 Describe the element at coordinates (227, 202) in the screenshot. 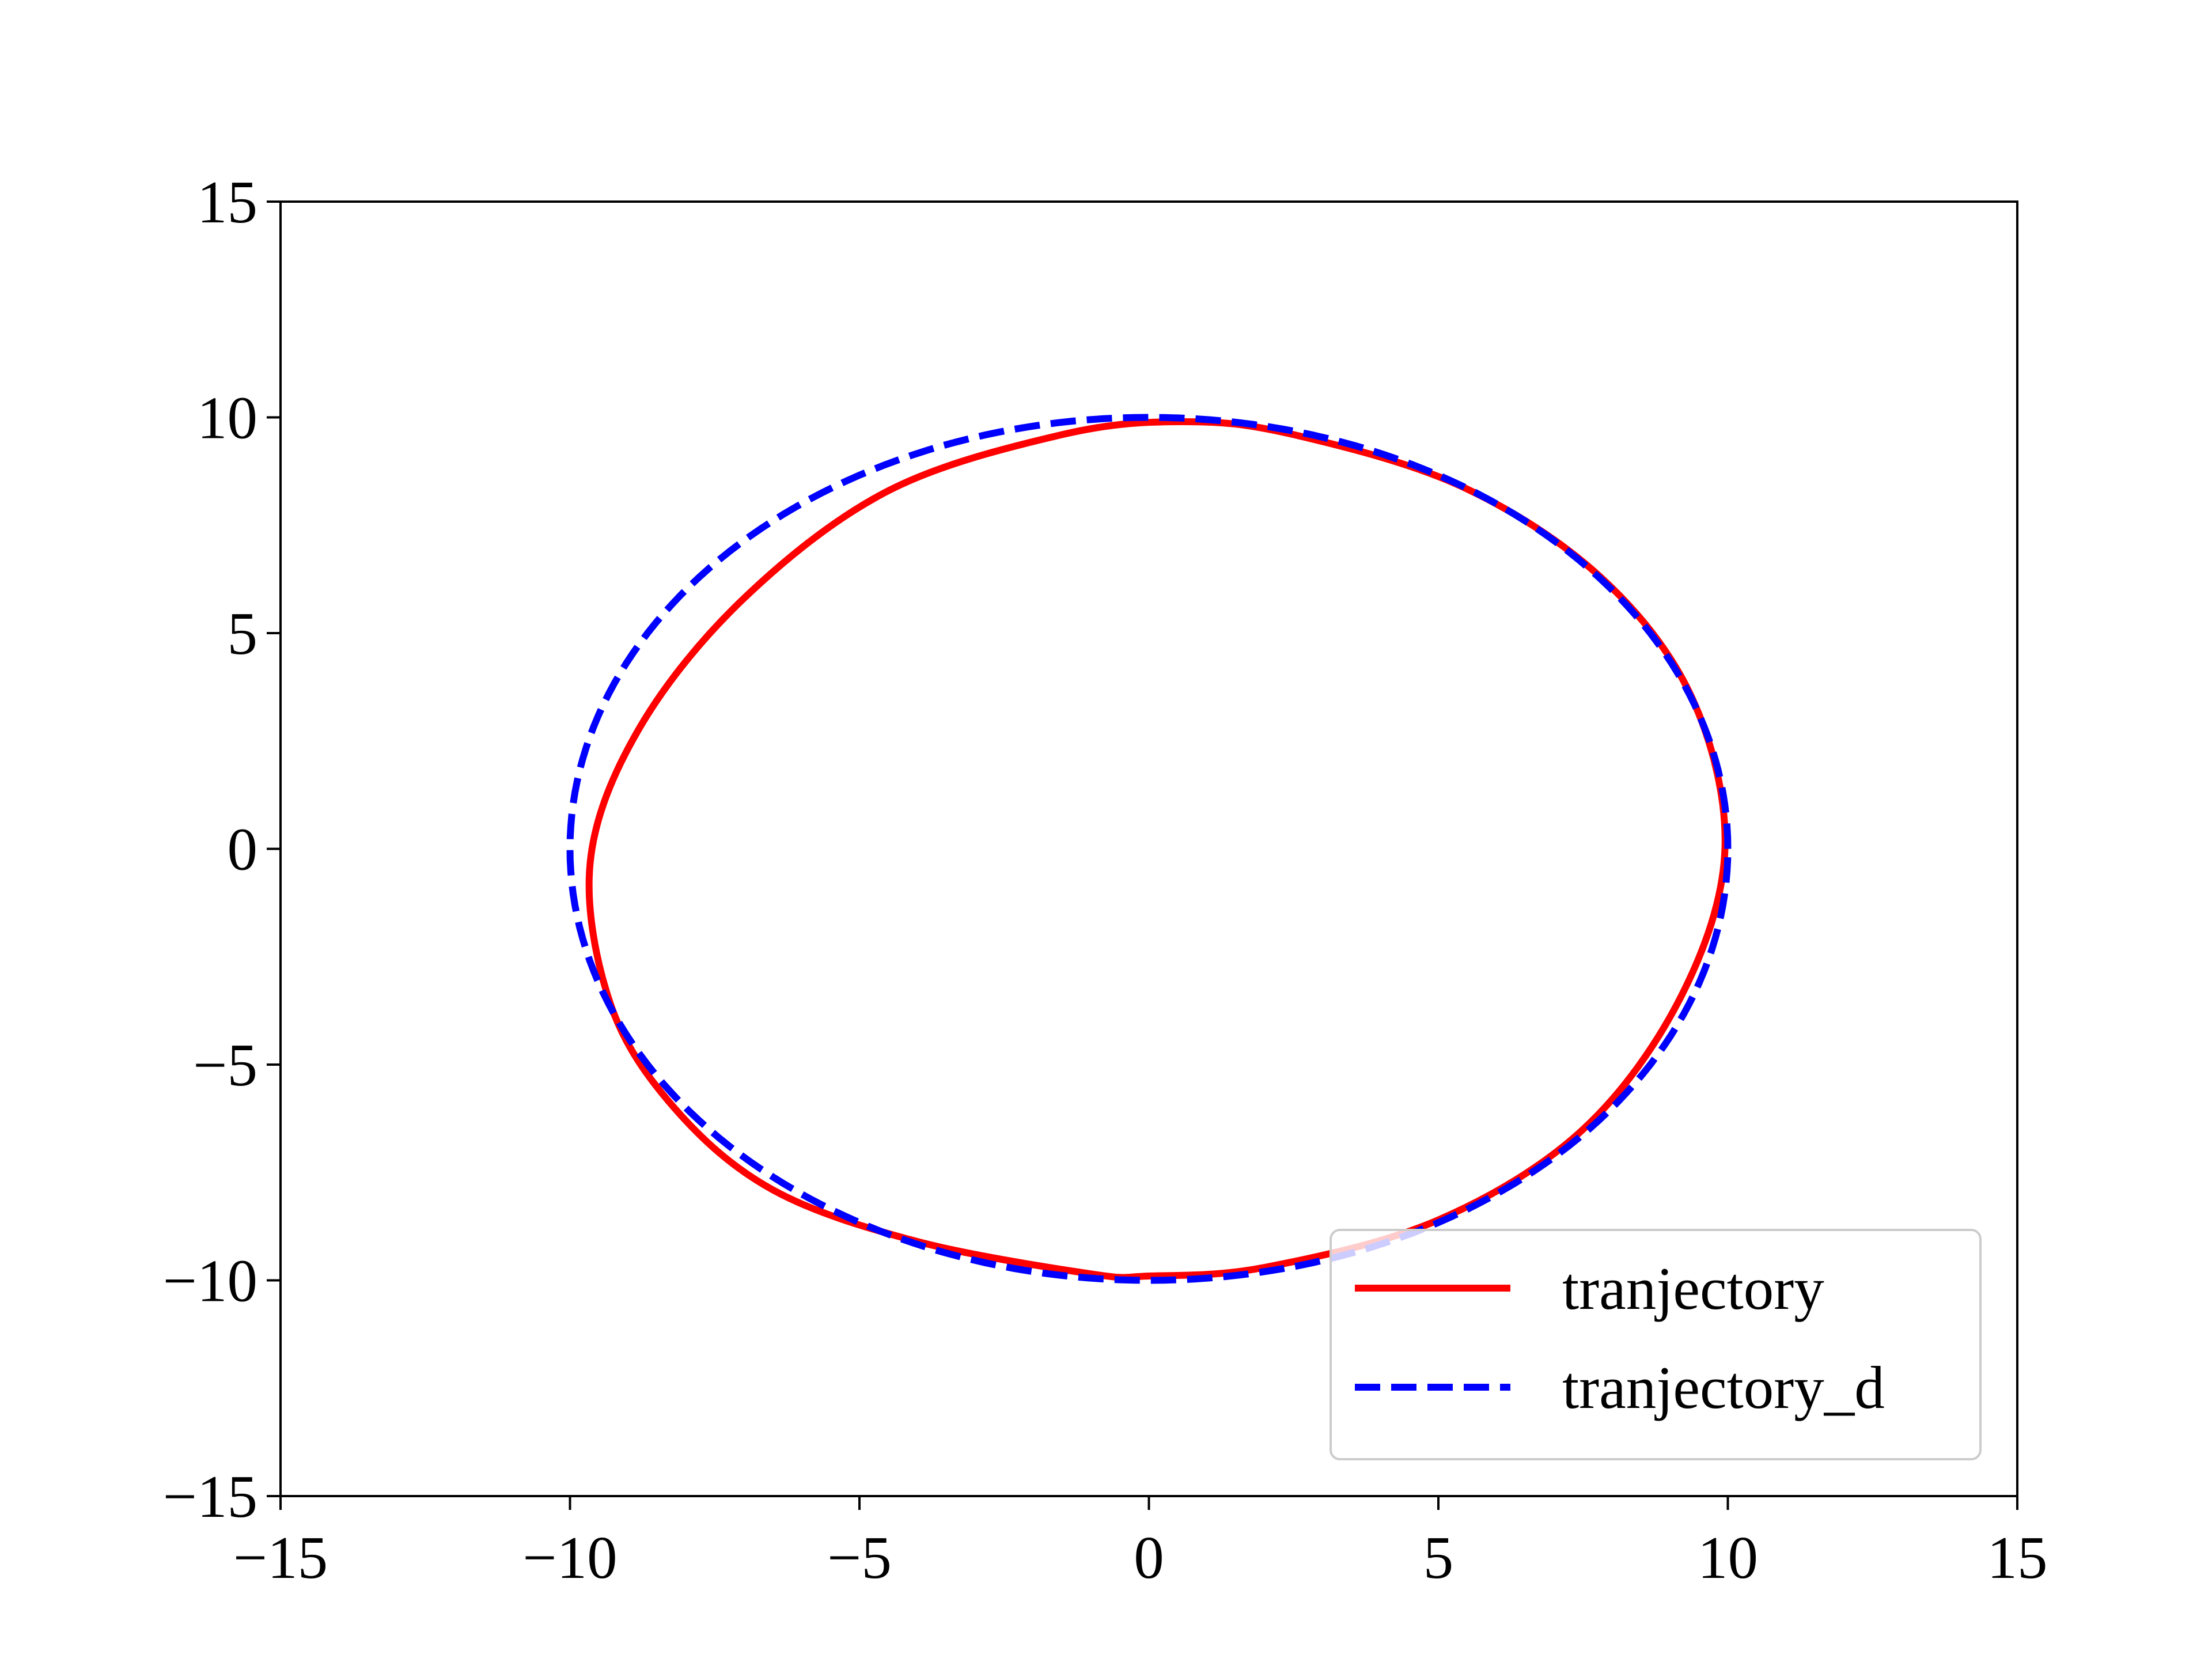

I see `y-tick-label: 15` at that location.